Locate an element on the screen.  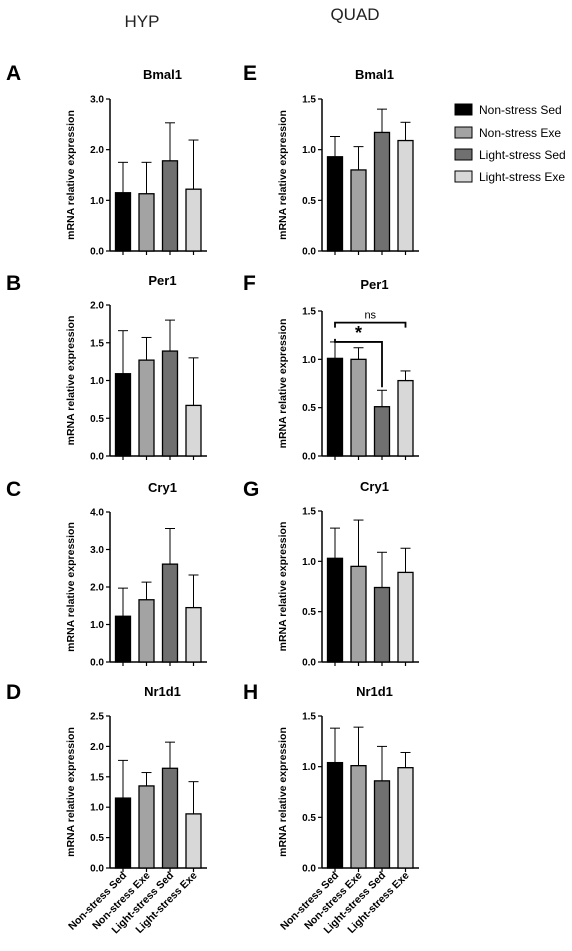
legend-label-non-stress-sed: Non-stress Sed is located at coordinates (520, 110).